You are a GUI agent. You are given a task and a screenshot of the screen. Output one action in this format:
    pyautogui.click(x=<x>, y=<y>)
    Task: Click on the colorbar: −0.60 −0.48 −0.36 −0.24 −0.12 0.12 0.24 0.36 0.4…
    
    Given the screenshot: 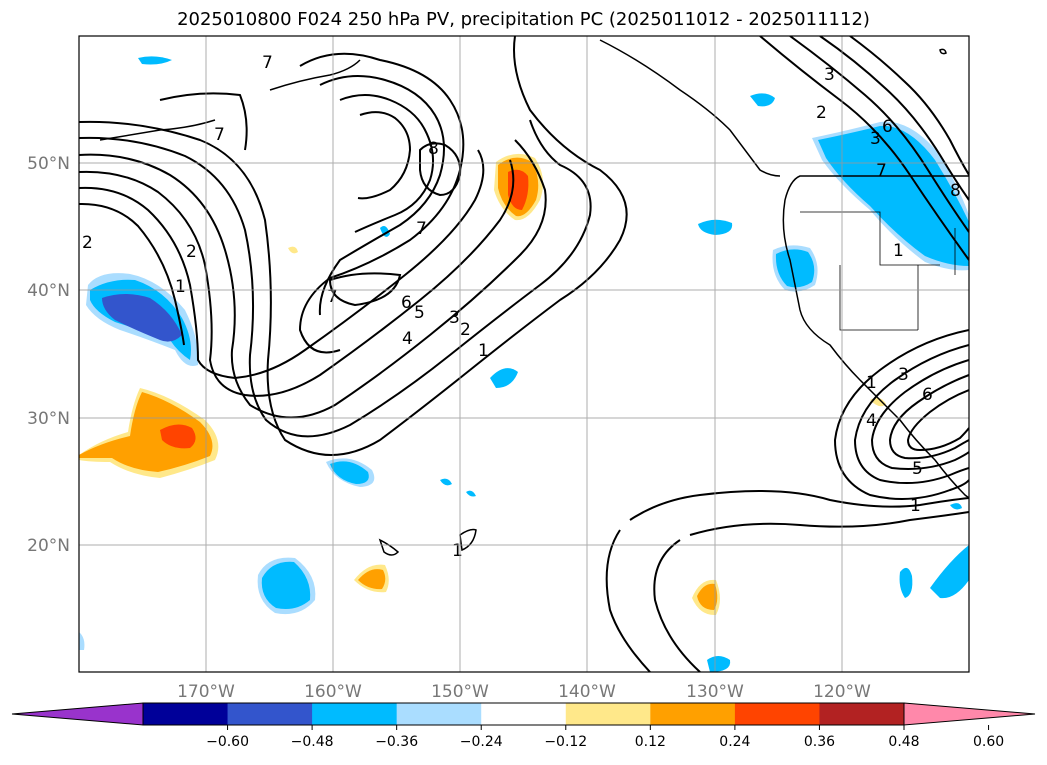 What is the action you would take?
    pyautogui.click(x=523, y=726)
    